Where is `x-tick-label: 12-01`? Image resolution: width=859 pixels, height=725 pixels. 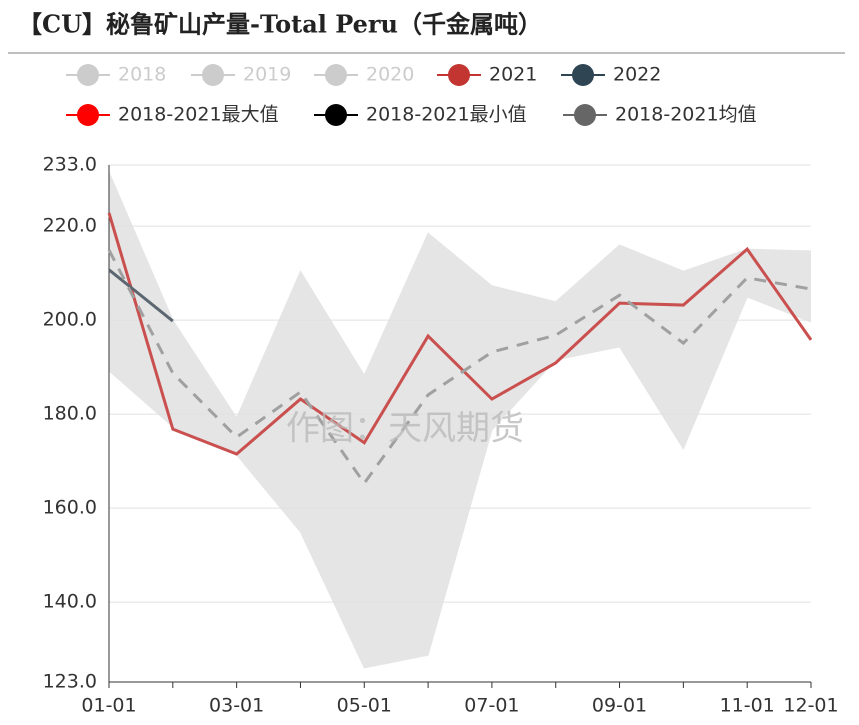
x-tick-label: 12-01 is located at coordinates (810, 706).